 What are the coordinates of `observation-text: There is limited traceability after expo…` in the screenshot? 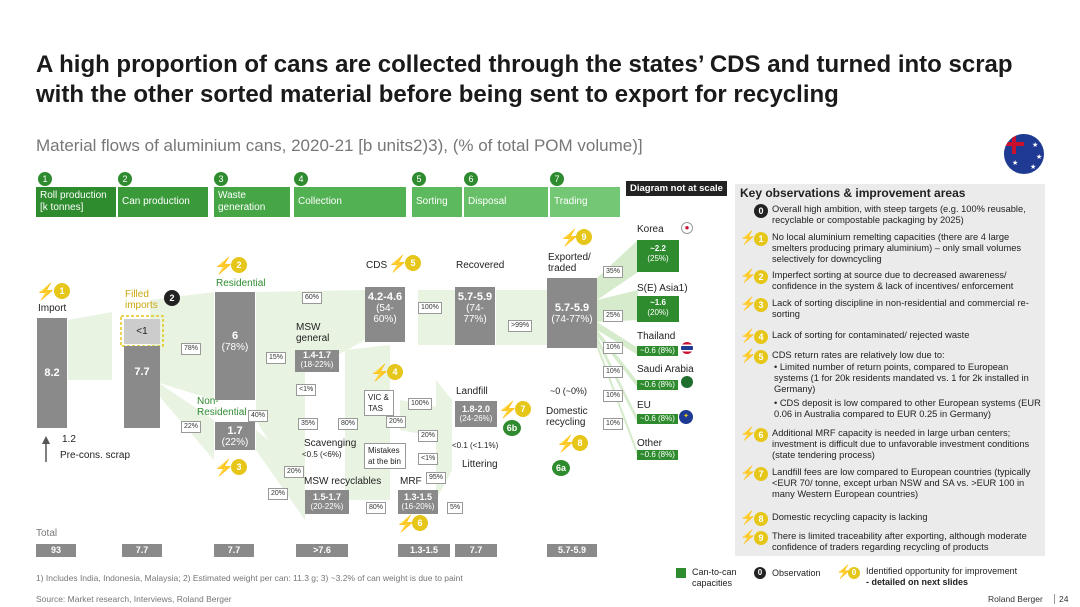 It's located at (899, 541).